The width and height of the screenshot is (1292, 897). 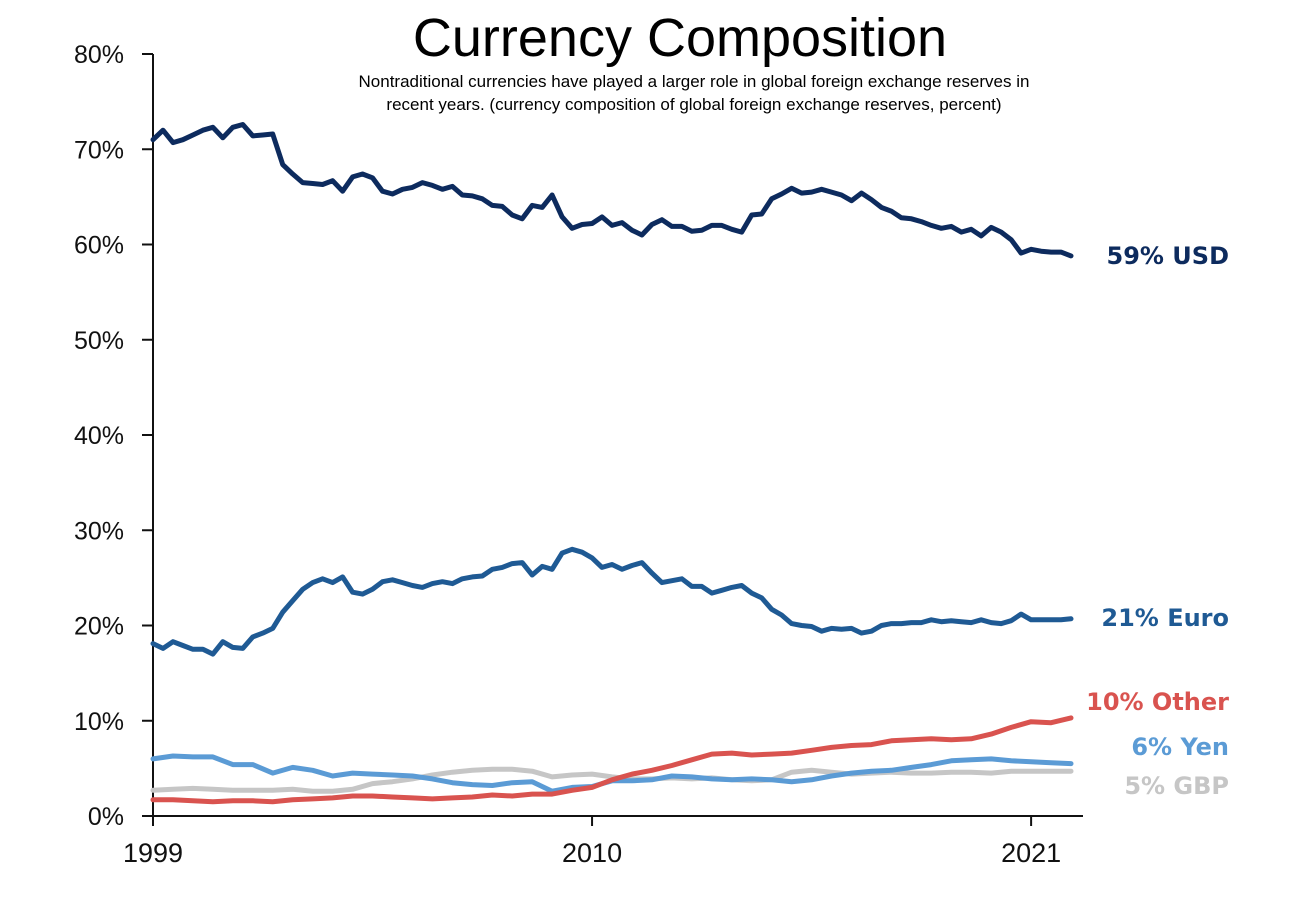 What do you see at coordinates (99, 531) in the screenshot?
I see `y-tick-label: 30%` at bounding box center [99, 531].